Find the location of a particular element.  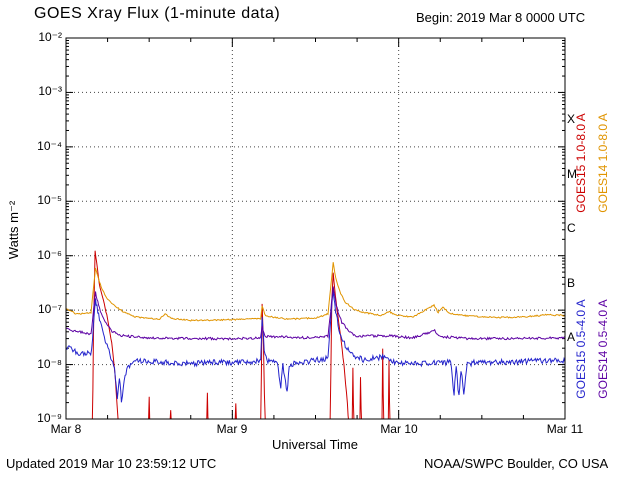

credit-label: NOAA/SWPC Boulder, CO USA is located at coordinates (516, 463).